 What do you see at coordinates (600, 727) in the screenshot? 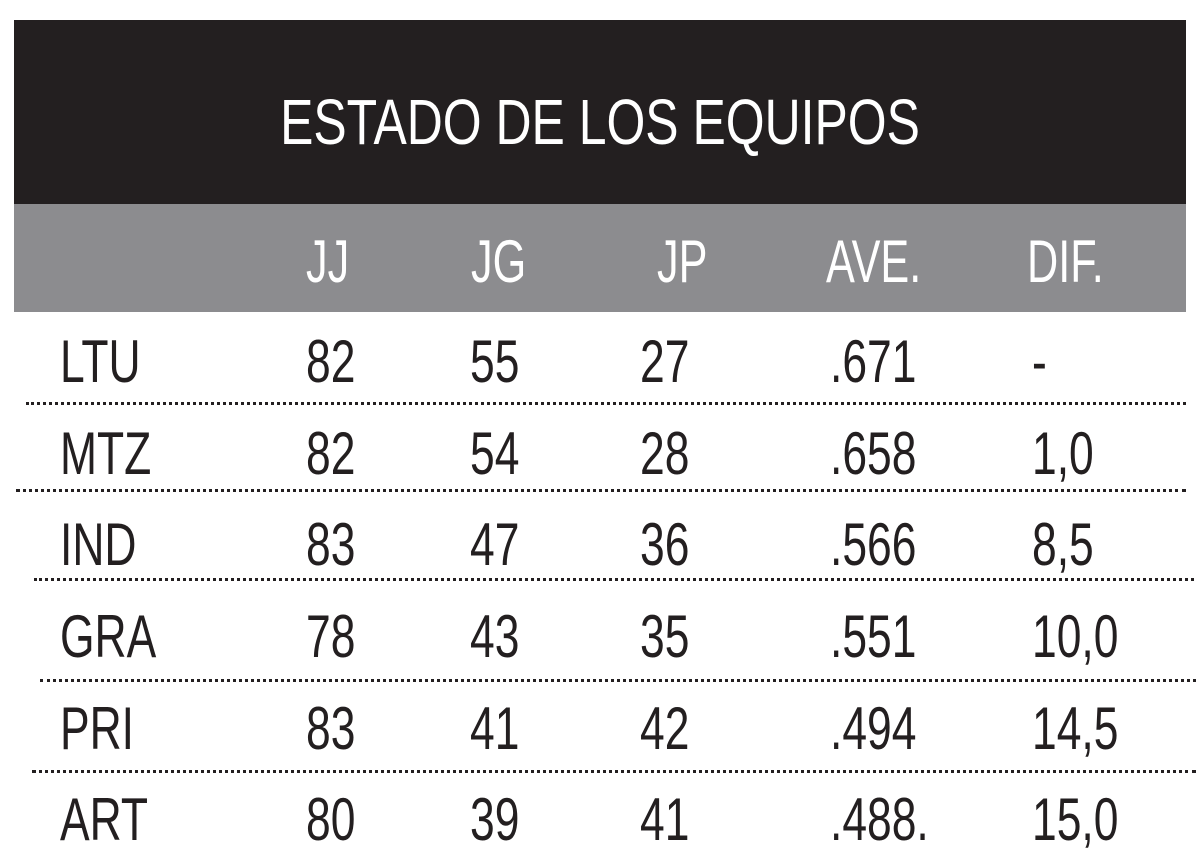
I see `table-row: PRI 83 41 42 .494 14,5` at bounding box center [600, 727].